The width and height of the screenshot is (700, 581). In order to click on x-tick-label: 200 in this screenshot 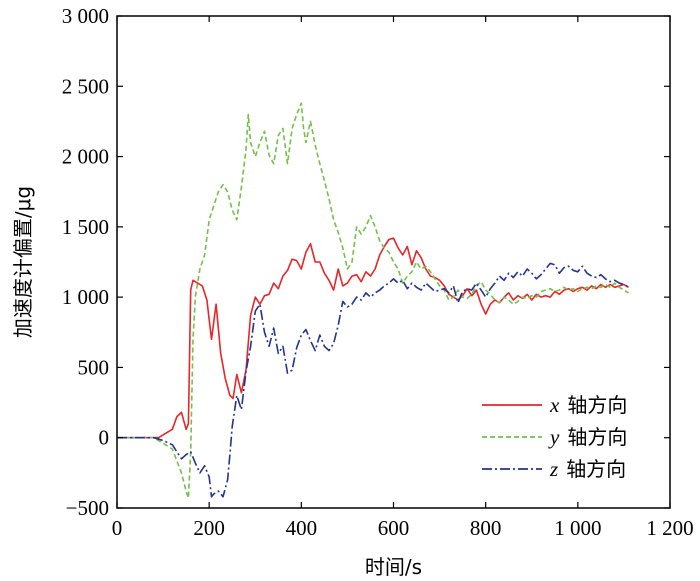, I will do `click(209, 528)`.